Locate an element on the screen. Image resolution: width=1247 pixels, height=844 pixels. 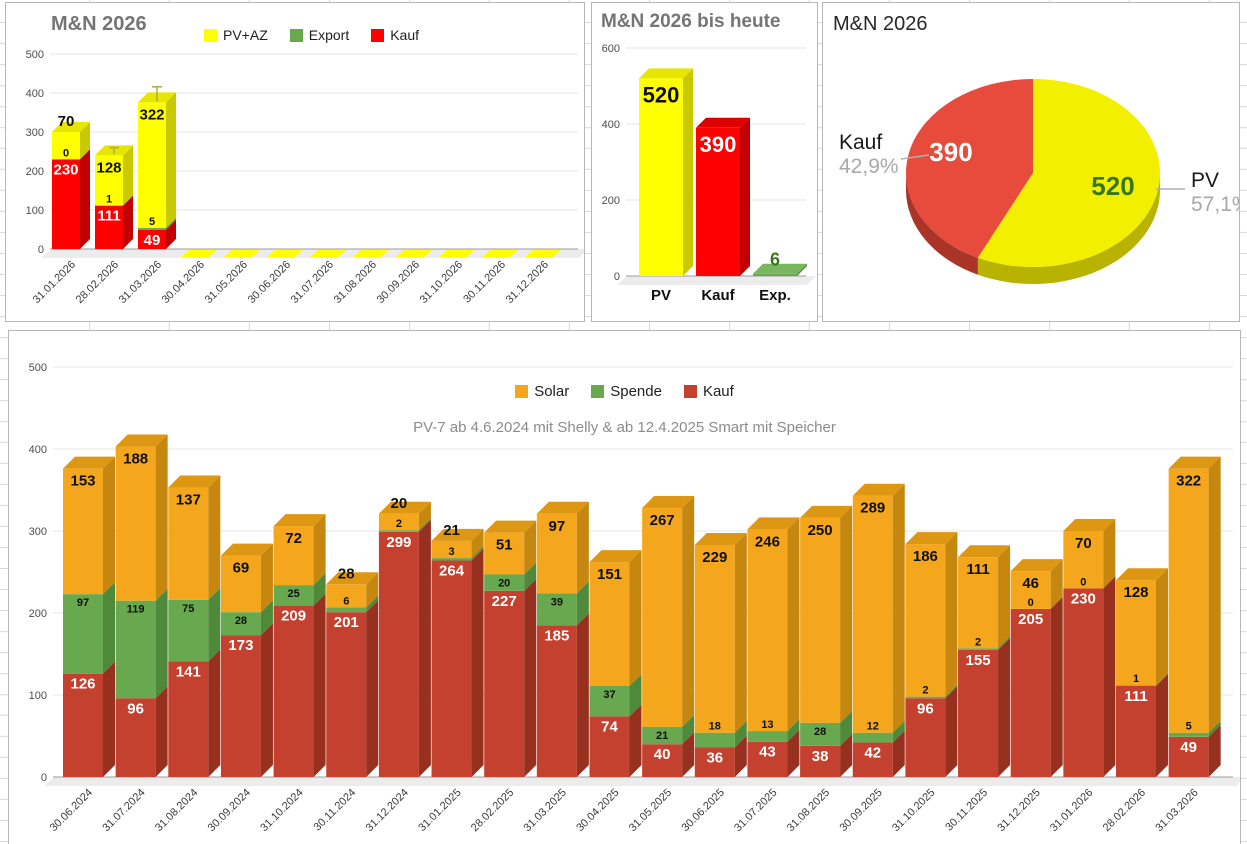
x-axis-label: 30.09.2024 is located at coordinates (229, 810).